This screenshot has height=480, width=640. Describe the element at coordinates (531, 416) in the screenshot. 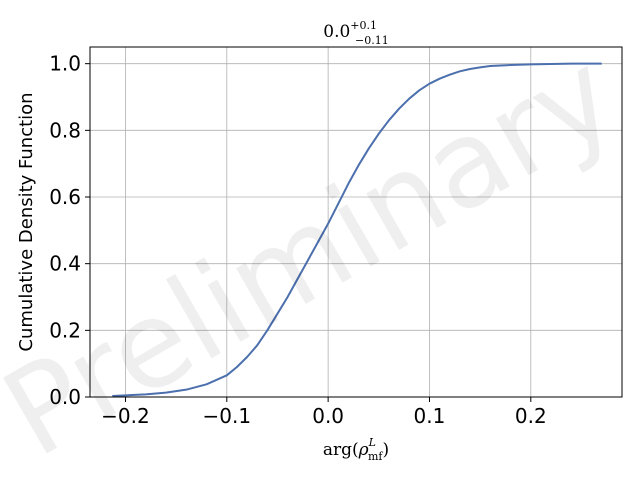

I see `x-tick-label: 0.2` at that location.